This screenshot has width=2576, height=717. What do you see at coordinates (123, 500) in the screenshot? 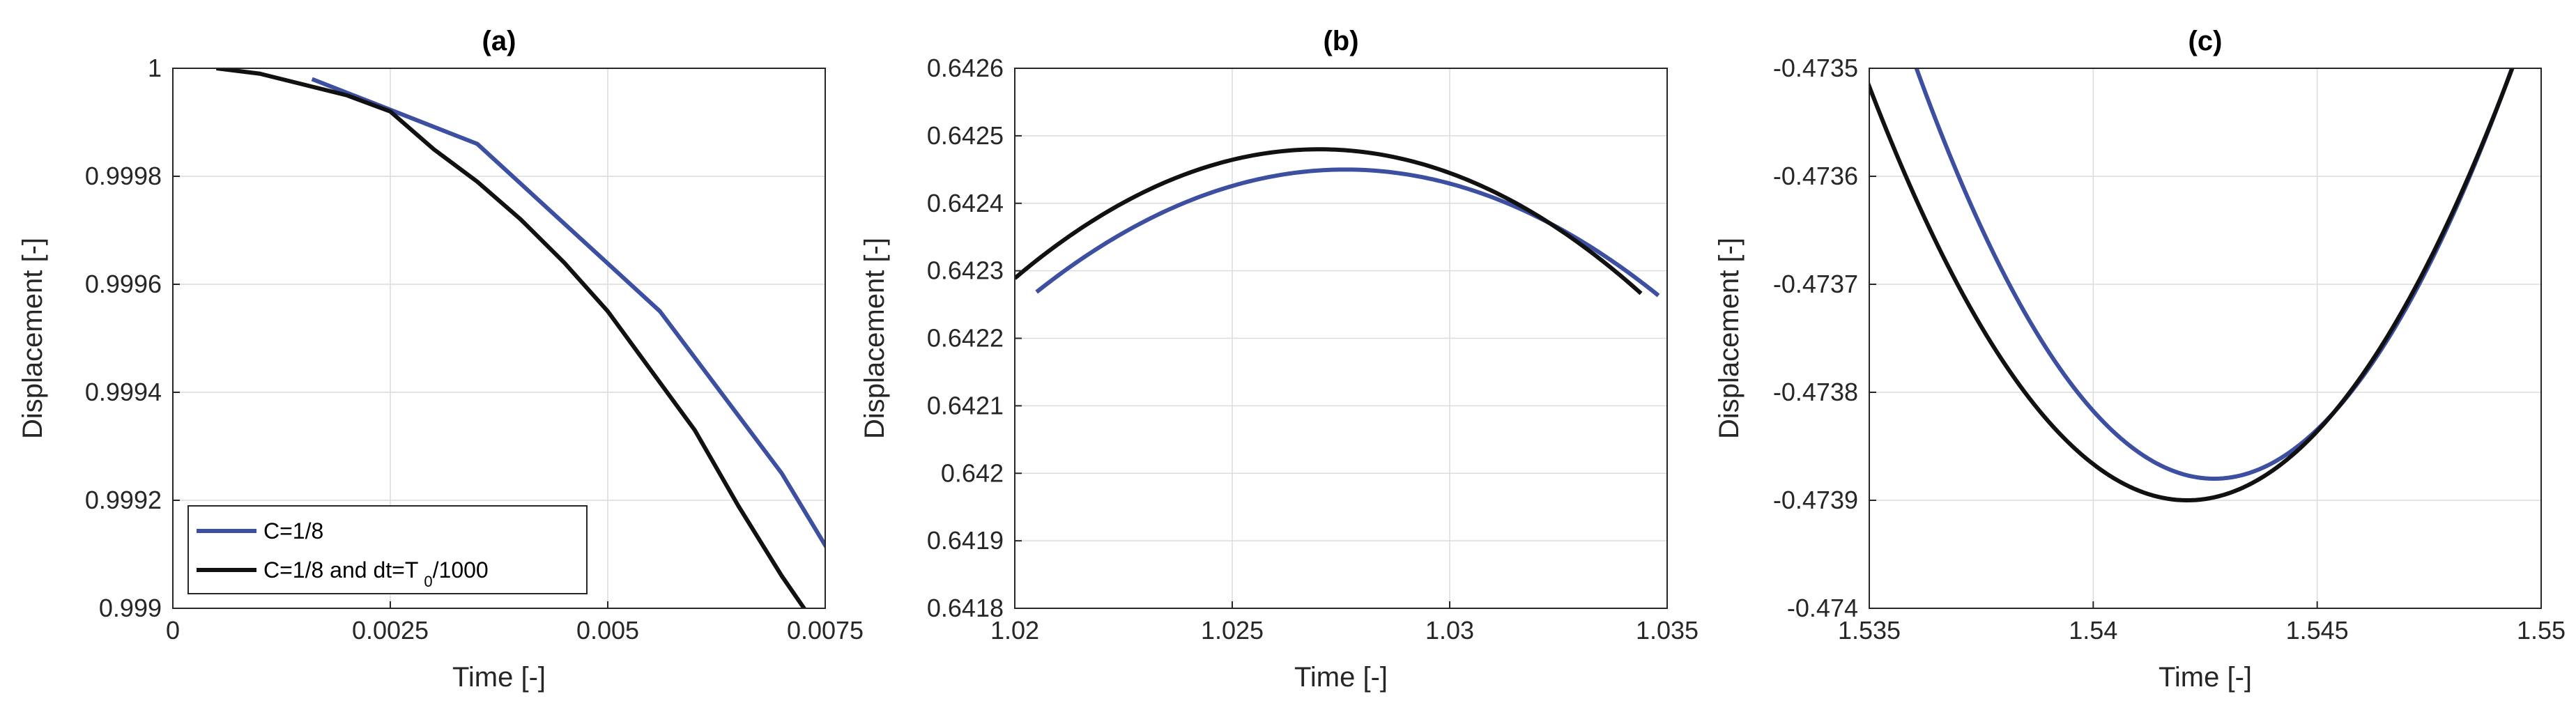
I see `y-tick-label: 0.9992` at bounding box center [123, 500].